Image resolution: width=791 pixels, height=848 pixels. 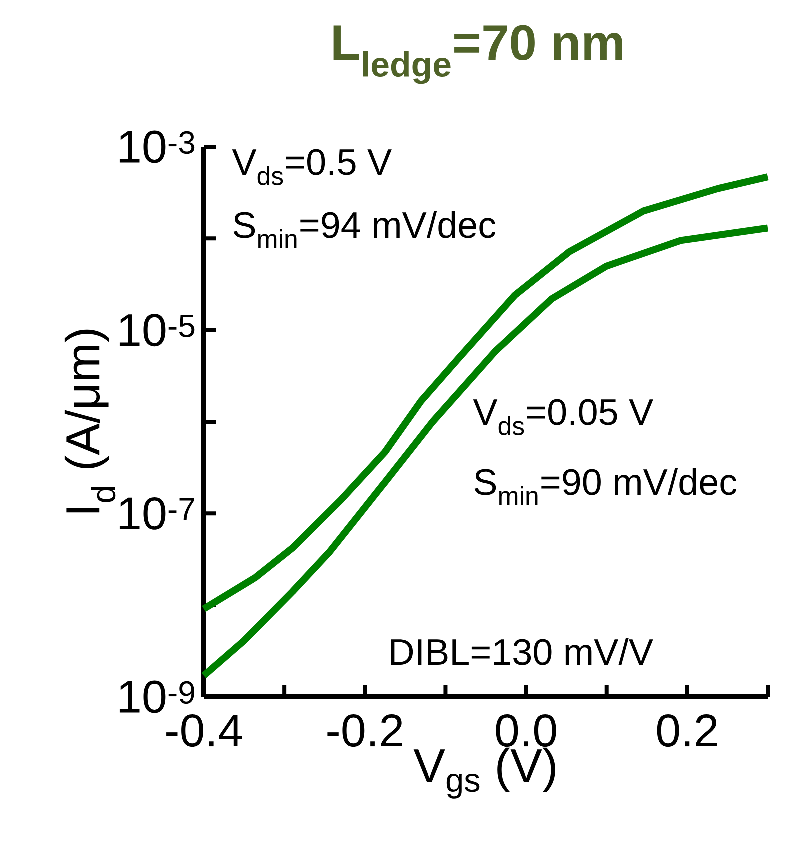 What do you see at coordinates (563, 417) in the screenshot?
I see `annotation: V$_{ds}$=0.05 V` at bounding box center [563, 417].